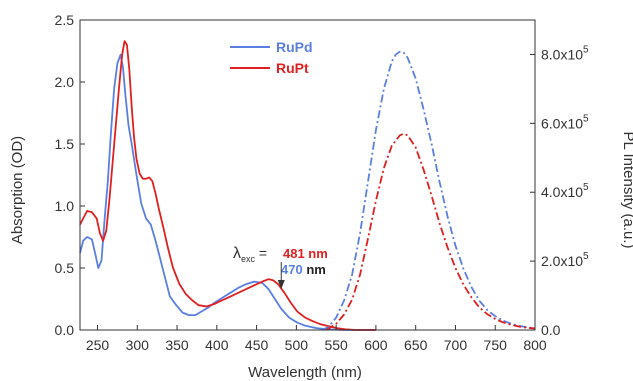  Describe the element at coordinates (237, 253) in the screenshot. I see `lambda-symbol: λ` at that location.